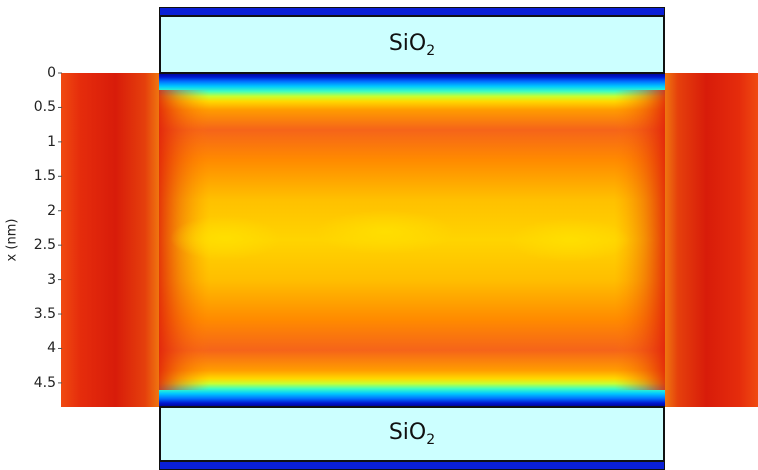  Describe the element at coordinates (570, 240) in the screenshot. I see `channel-maximum-right` at that location.